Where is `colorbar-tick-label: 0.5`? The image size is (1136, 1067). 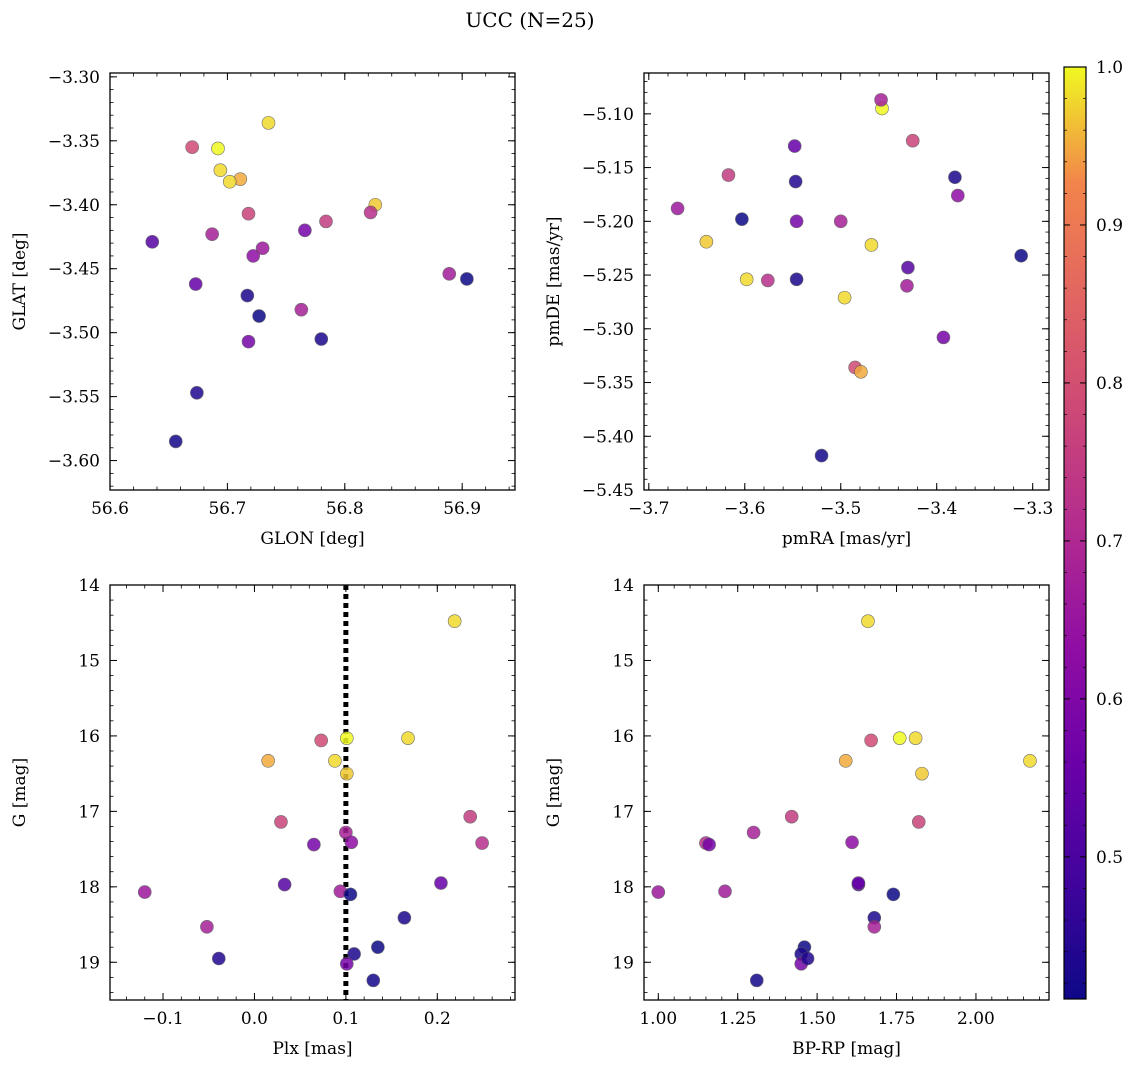 colorbar-tick-label: 0.5 is located at coordinates (1109, 858).